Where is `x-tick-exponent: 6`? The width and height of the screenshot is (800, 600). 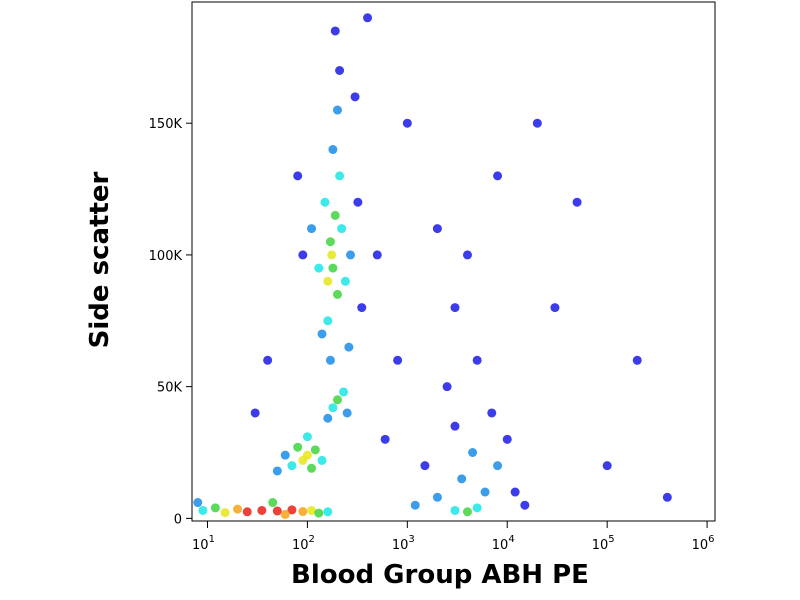 x-tick-exponent: 6 is located at coordinates (711, 539).